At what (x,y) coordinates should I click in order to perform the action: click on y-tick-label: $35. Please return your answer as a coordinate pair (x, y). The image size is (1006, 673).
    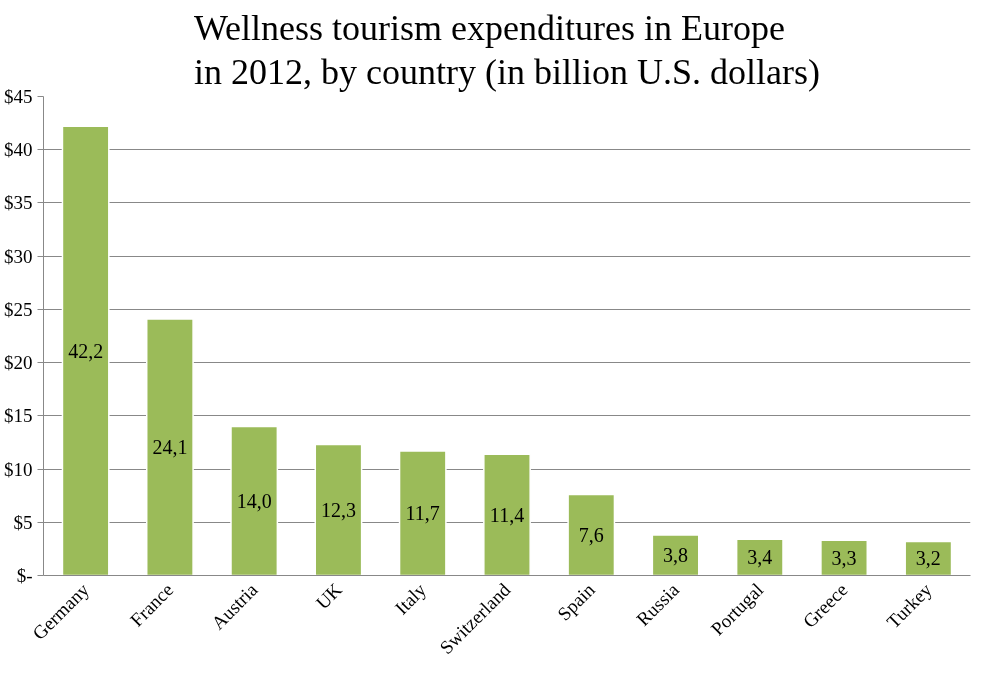
    Looking at the image, I should click on (18, 203).